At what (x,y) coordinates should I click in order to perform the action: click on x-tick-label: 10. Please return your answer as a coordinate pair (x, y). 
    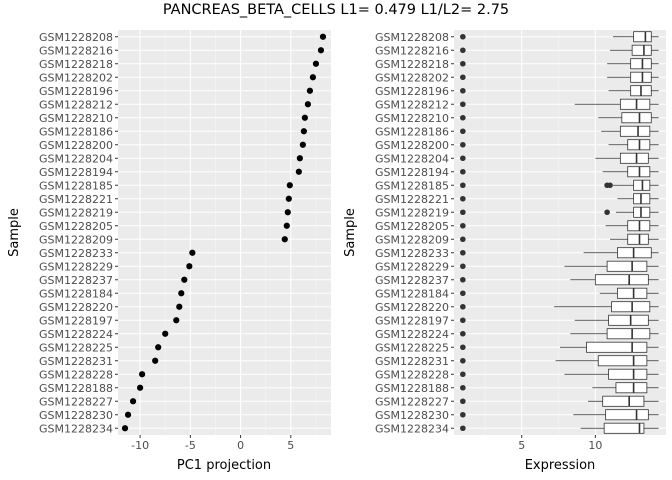
    Looking at the image, I should click on (595, 445).